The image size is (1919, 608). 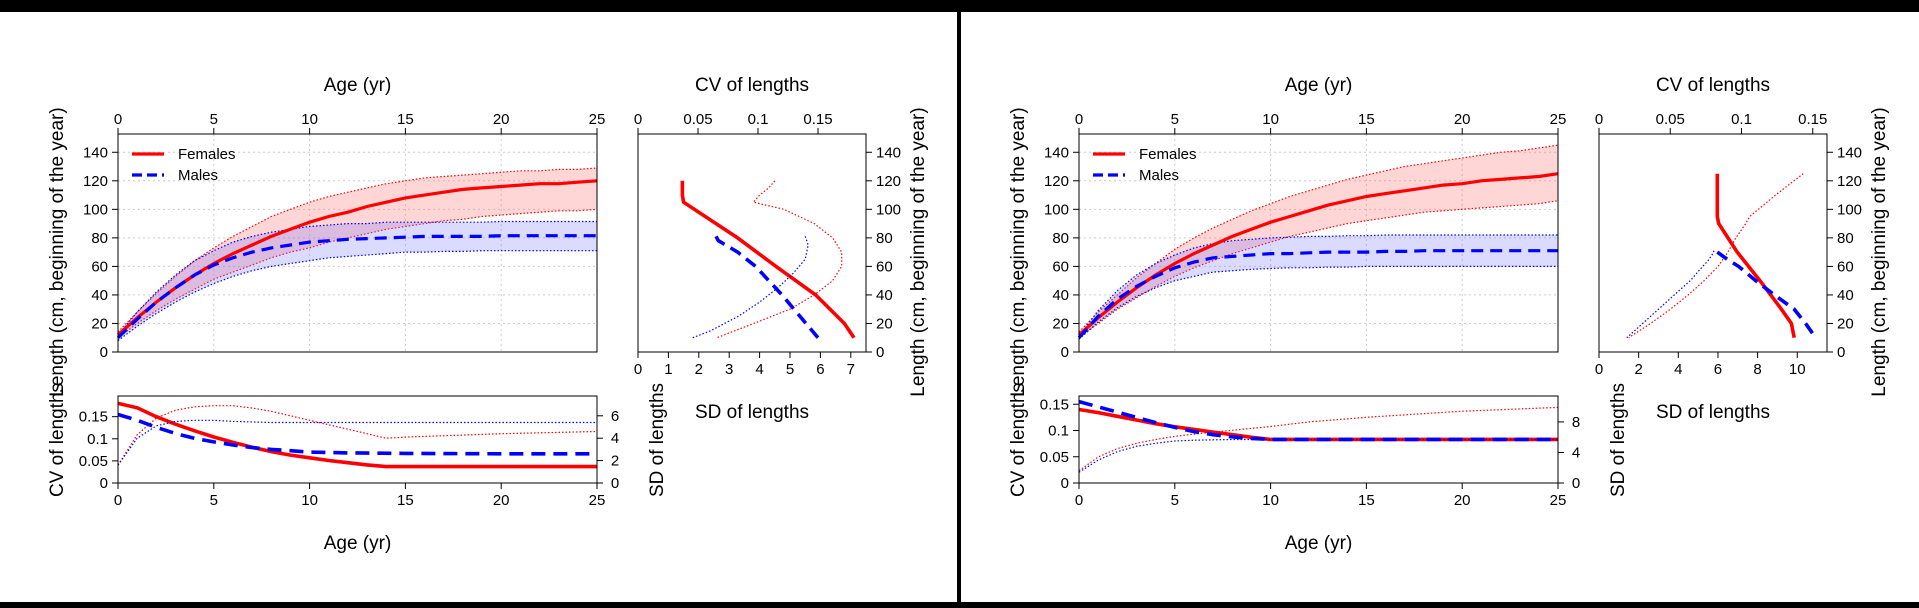 I want to click on fig2-cv-xtick-label: 15, so click(x=1366, y=500).